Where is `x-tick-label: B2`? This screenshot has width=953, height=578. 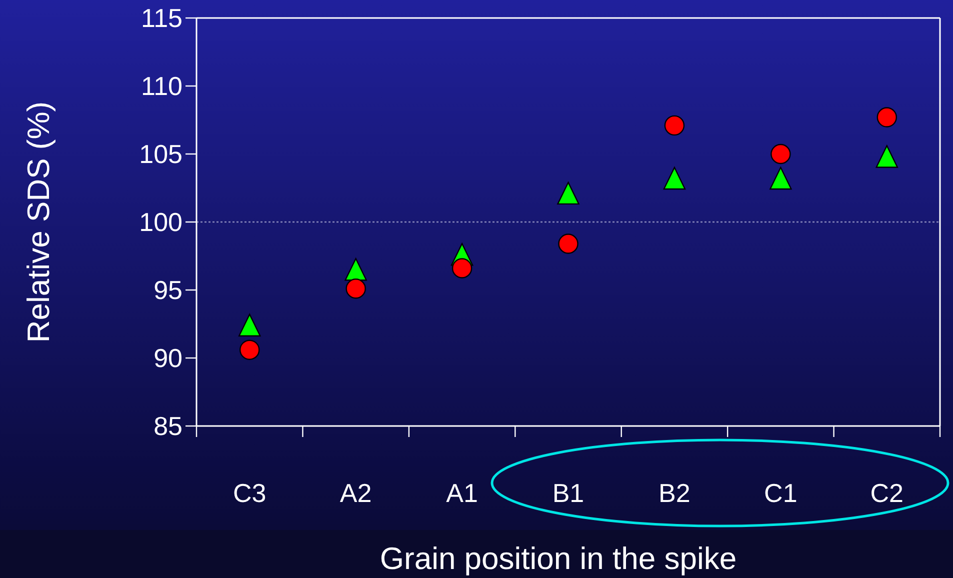
x-tick-label: B2 is located at coordinates (674, 493).